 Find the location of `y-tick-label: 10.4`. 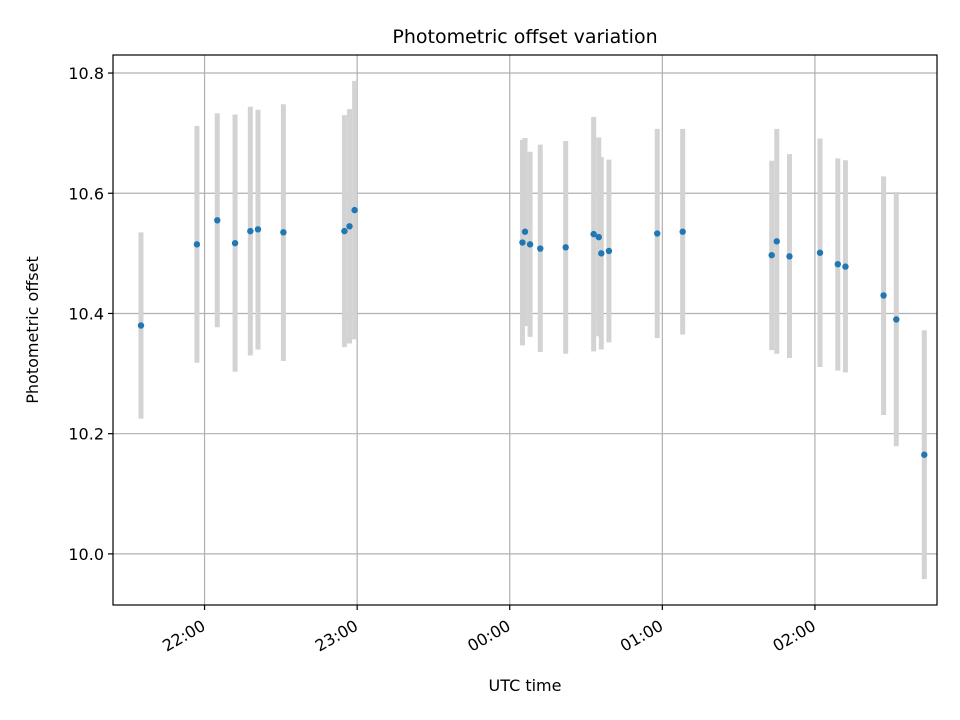

y-tick-label: 10.4 is located at coordinates (86, 313).